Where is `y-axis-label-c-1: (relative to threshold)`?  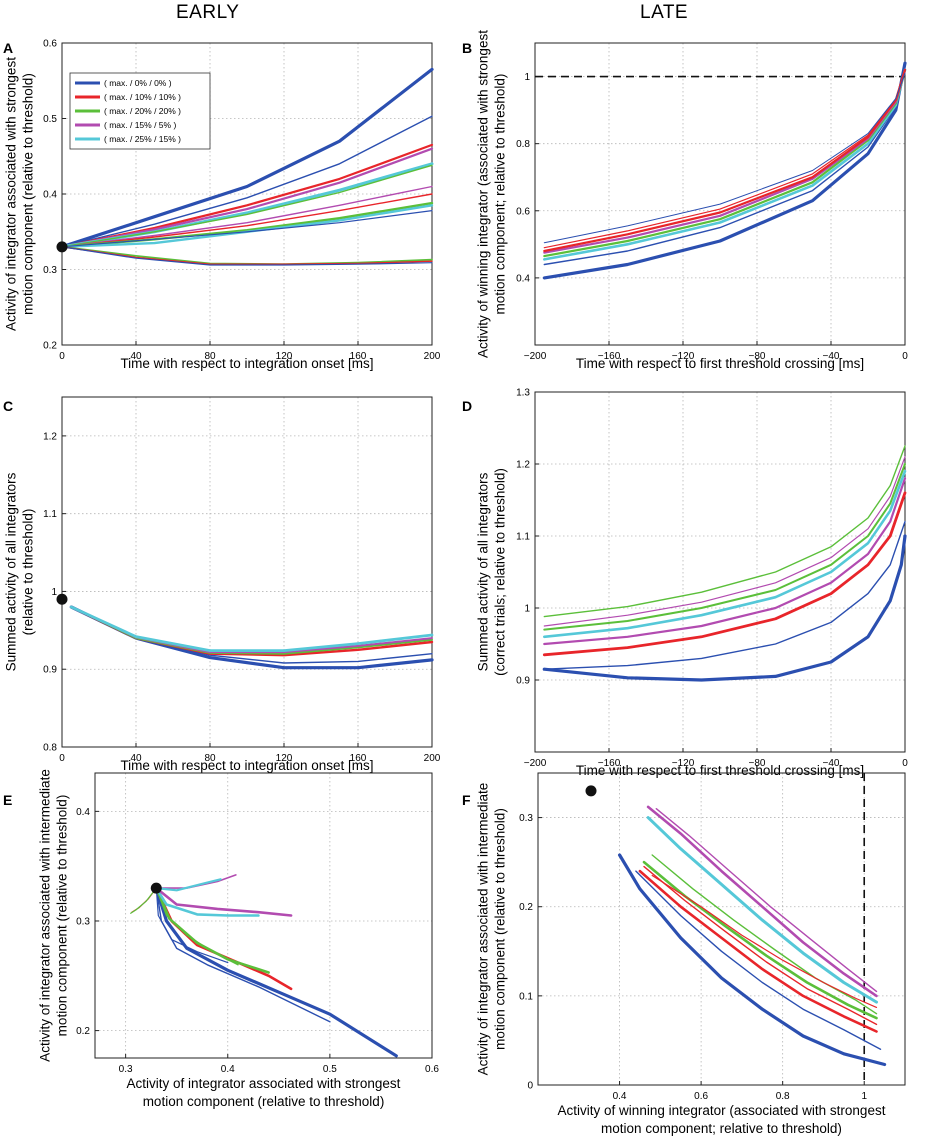
y-axis-label-c-1: (relative to threshold) is located at coordinates (28, 572).